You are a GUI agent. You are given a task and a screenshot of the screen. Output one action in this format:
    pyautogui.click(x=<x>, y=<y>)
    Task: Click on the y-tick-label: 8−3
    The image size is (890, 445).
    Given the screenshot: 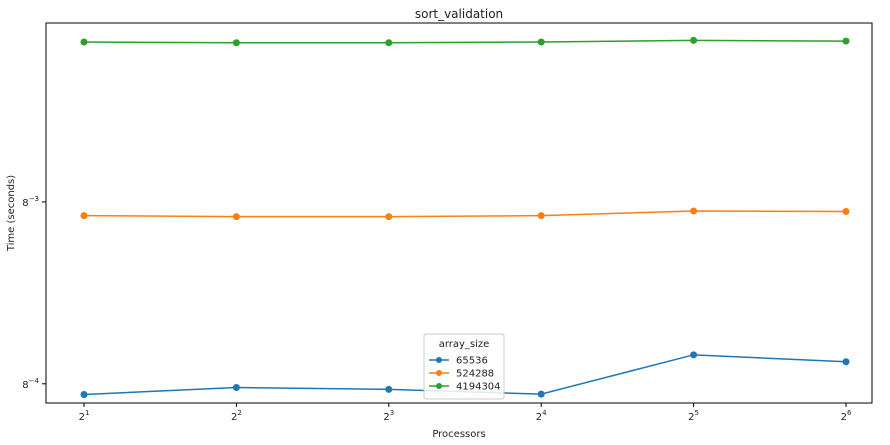 What is the action you would take?
    pyautogui.click(x=30, y=202)
    